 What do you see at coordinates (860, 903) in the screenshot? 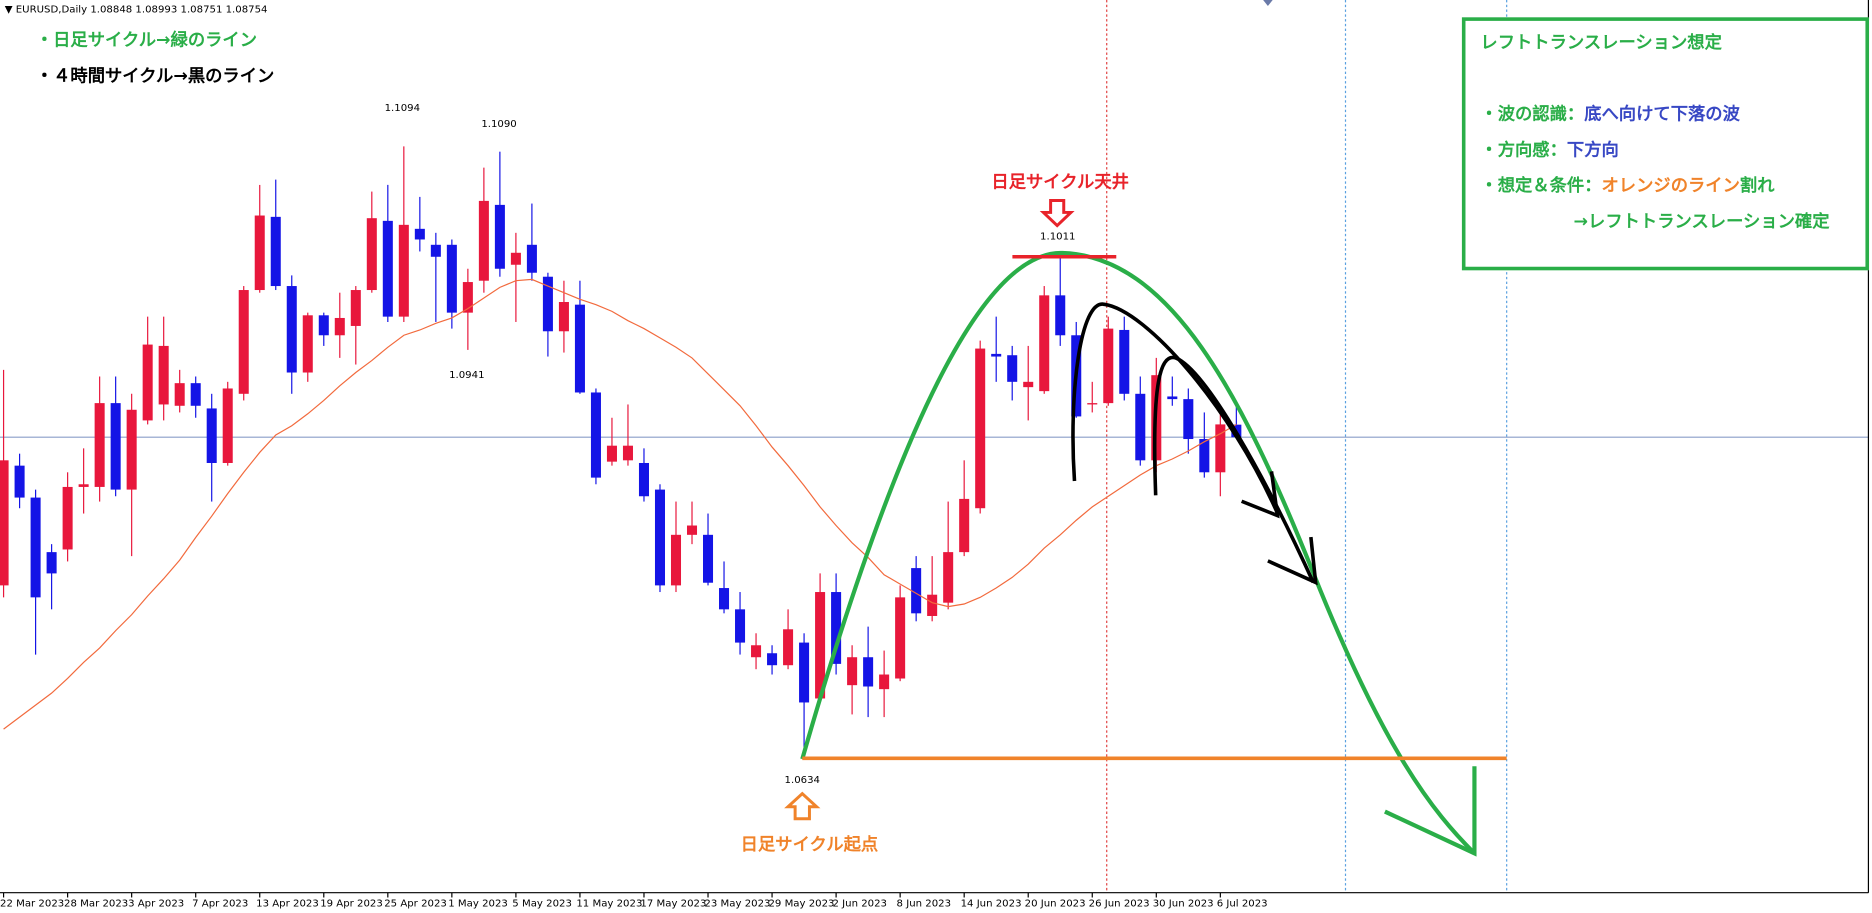
I see `x-tick-label: 2 Jun 2023` at bounding box center [860, 903].